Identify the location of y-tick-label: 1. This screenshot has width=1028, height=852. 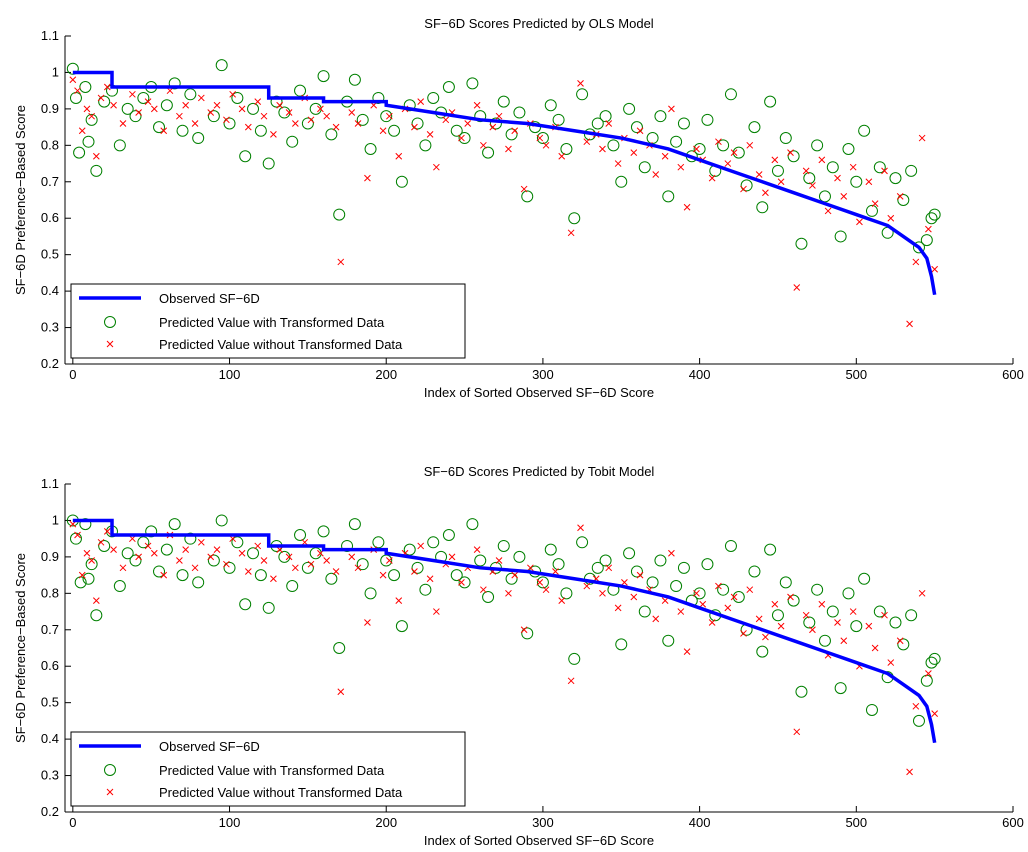
(55, 519).